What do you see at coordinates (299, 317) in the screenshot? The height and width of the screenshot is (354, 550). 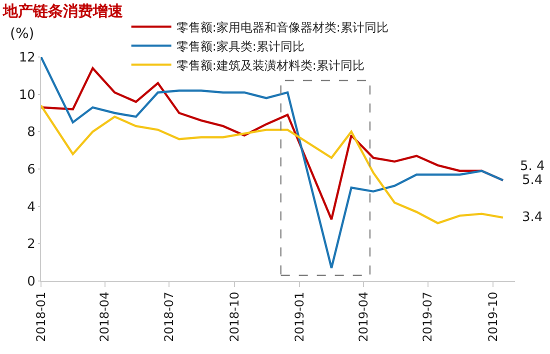 I see `x-tick-label: 2019-01` at bounding box center [299, 317].